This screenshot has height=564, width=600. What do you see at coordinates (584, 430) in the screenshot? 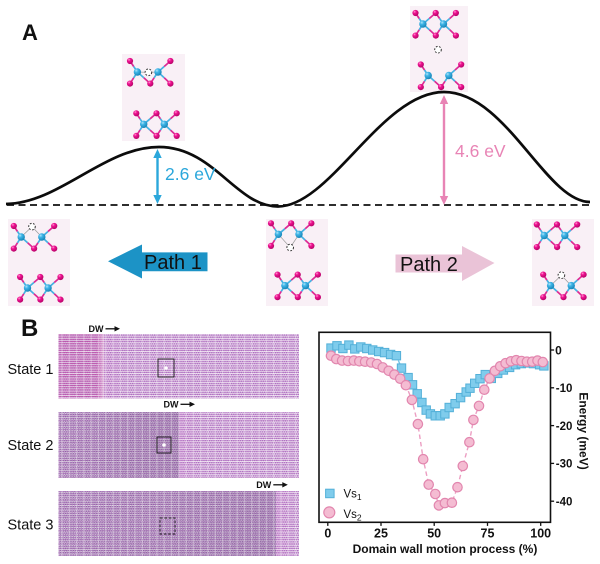
I see `svg-text: Energy (meV)` at bounding box center [584, 430].